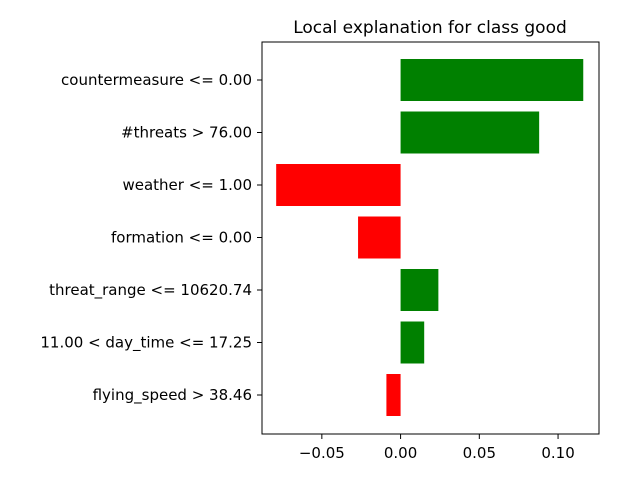 This screenshot has width=640, height=480. What do you see at coordinates (322, 453) in the screenshot?
I see `x-tick-label: −0.05` at bounding box center [322, 453].